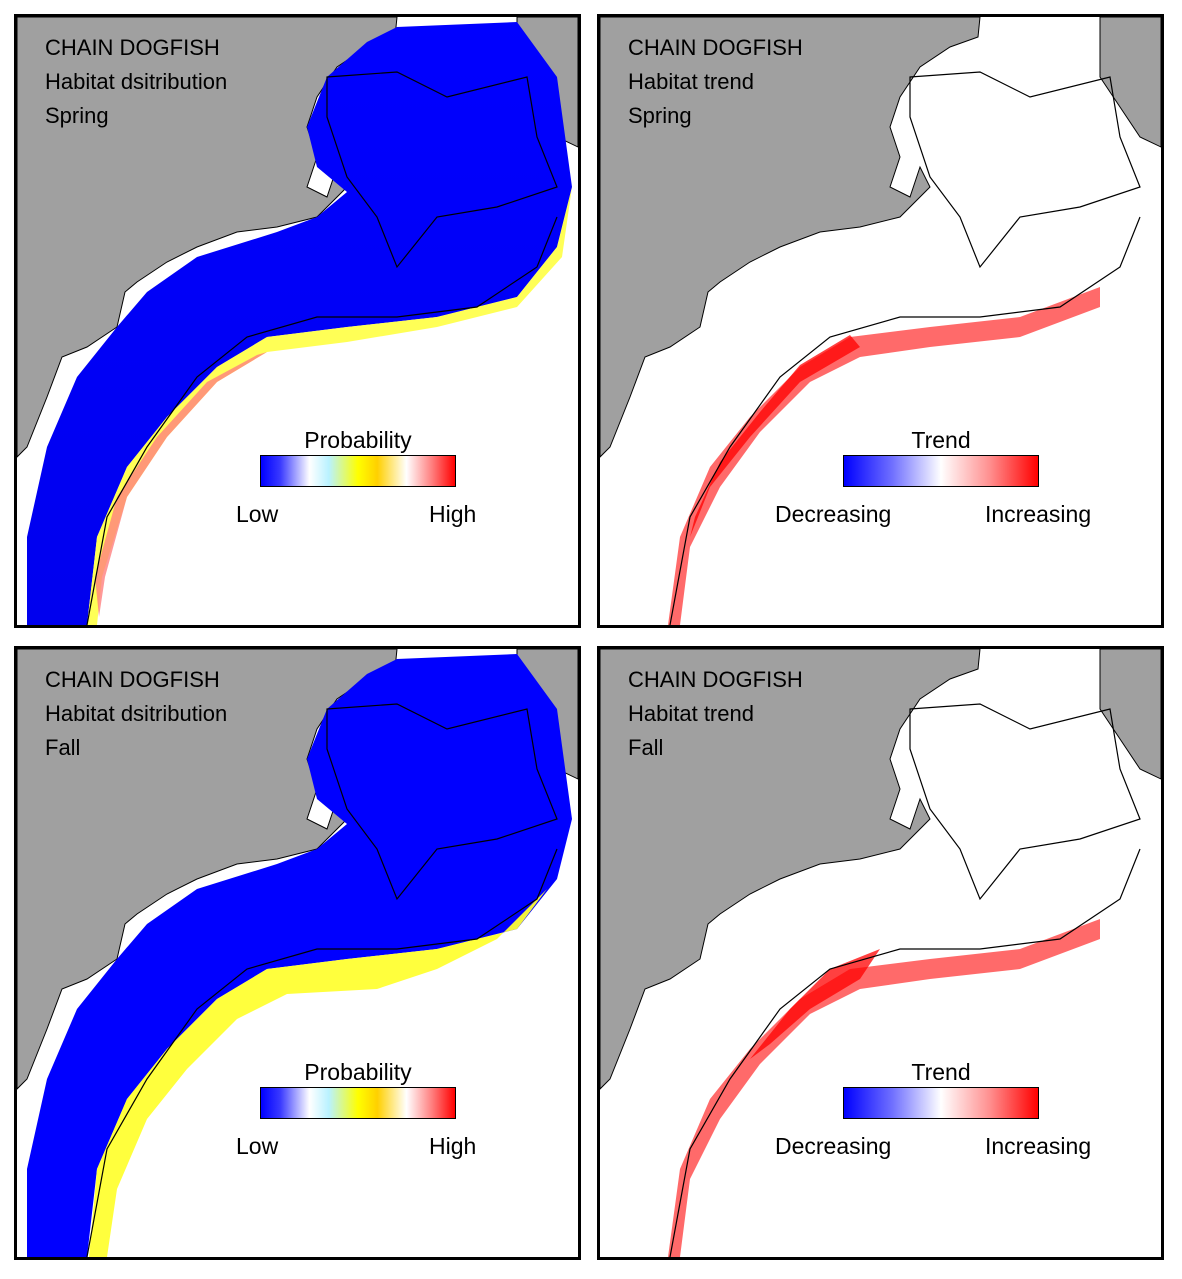 The width and height of the screenshot is (1182, 1279). Describe the element at coordinates (181, 484) in the screenshot. I see `shelf-edge-red` at that location.